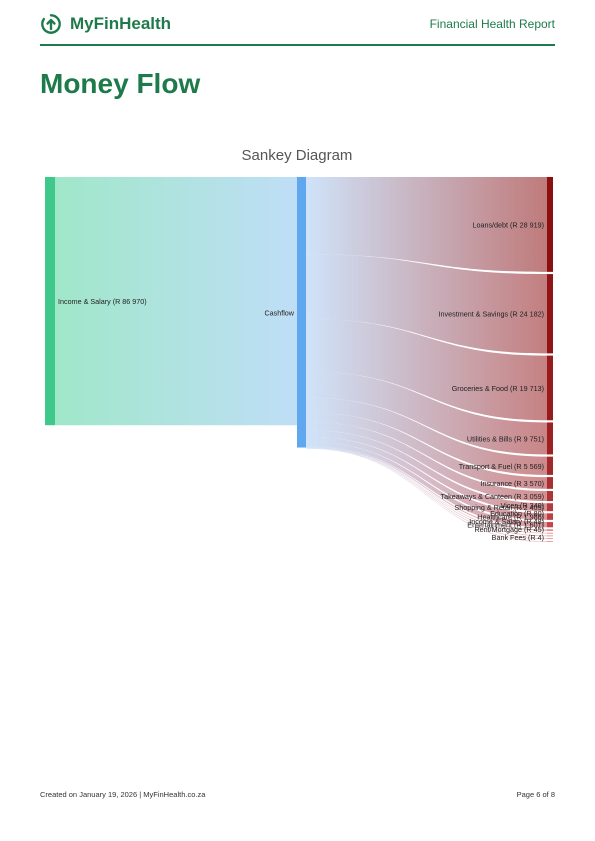 The width and height of the screenshot is (595, 841). Describe the element at coordinates (550, 465) in the screenshot. I see `node-transport-fuel` at that location.